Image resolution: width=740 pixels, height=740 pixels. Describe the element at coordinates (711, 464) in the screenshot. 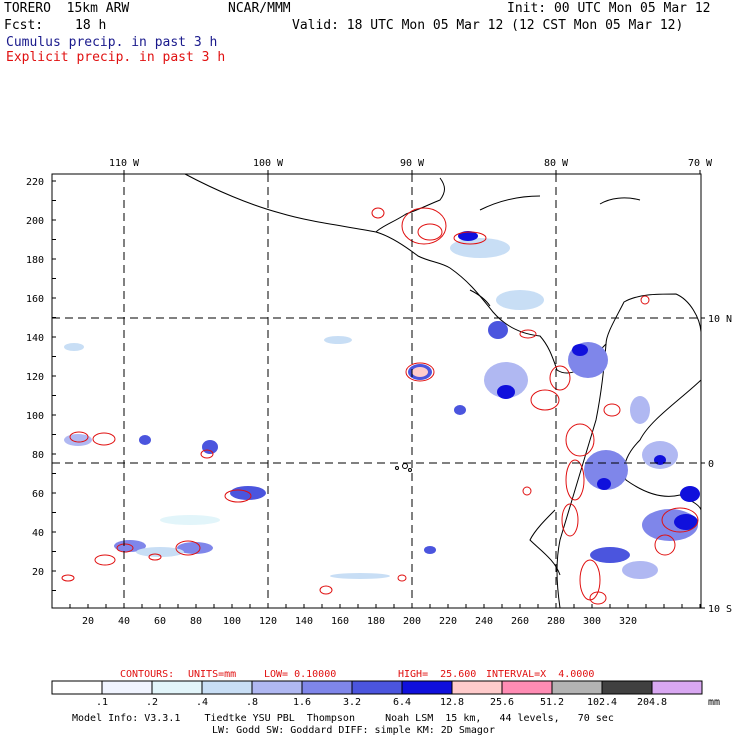

I see `lat-label: 0` at that location.